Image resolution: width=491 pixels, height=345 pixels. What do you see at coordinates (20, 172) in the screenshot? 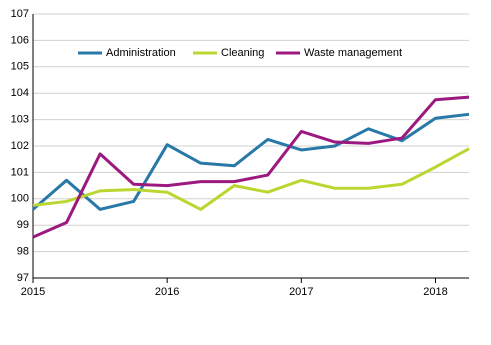
I see `y-tick-label: 101` at bounding box center [20, 172].